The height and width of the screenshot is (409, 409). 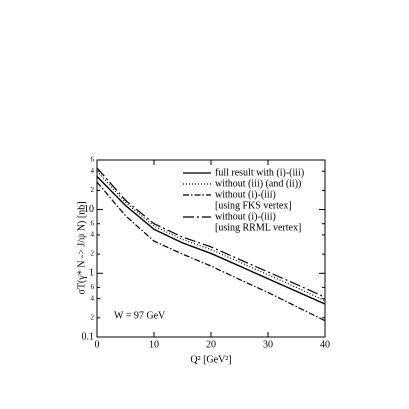 What do you see at coordinates (89, 209) in the screenshot?
I see `y-tick-label: 10` at bounding box center [89, 209].